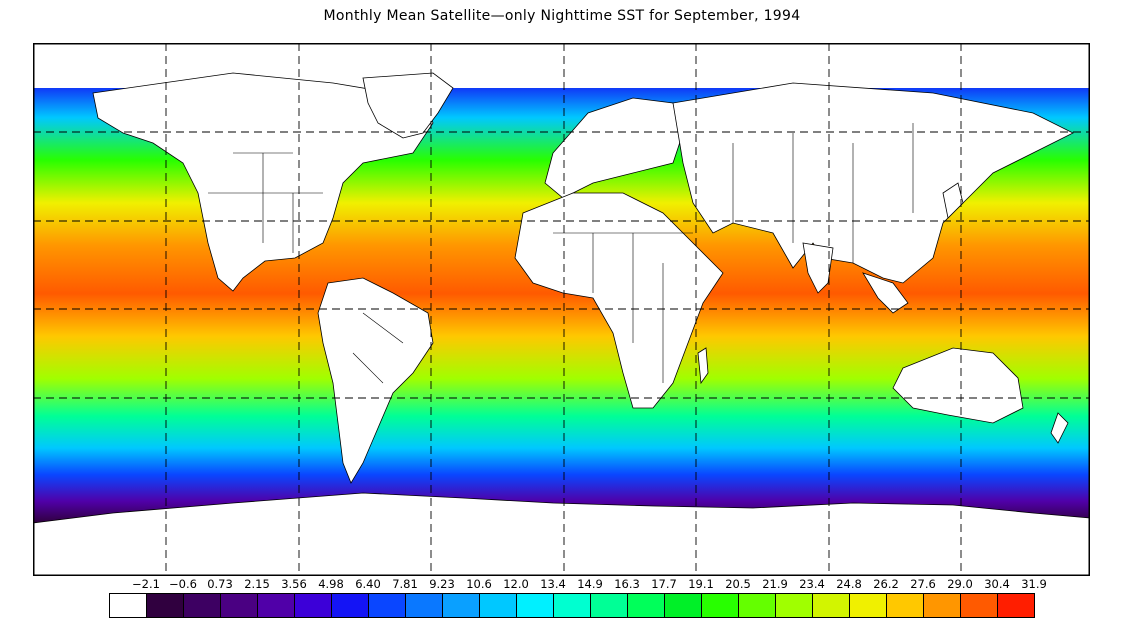 This screenshot has height=622, width=1124. What do you see at coordinates (997, 584) in the screenshot?
I see `colorbar-tick-label: 30.4` at bounding box center [997, 584].